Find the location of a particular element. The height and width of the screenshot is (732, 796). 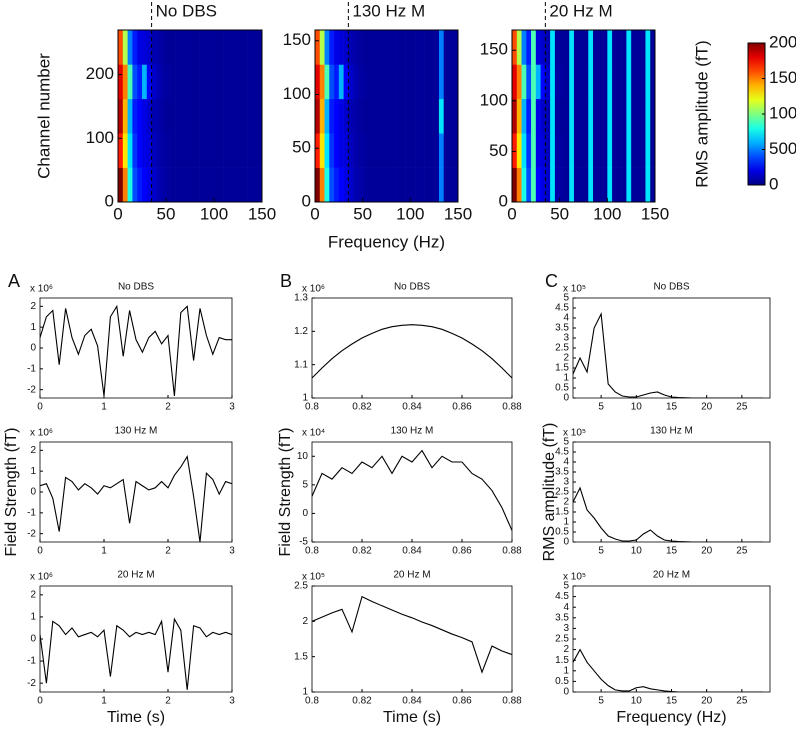

x-tick-label: 0 is located at coordinates (40, 407).